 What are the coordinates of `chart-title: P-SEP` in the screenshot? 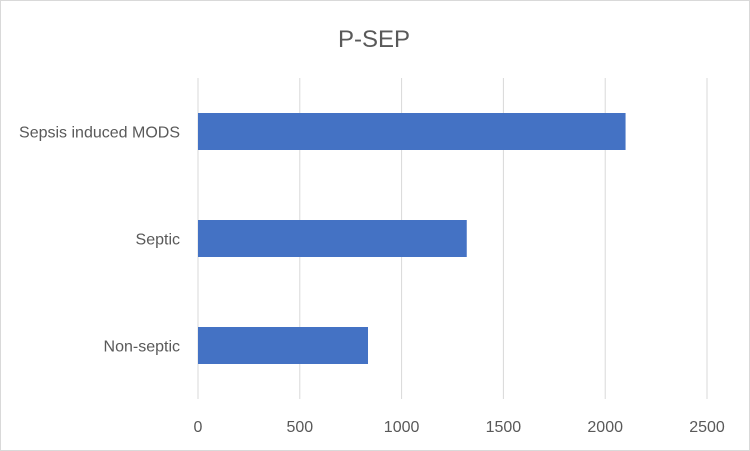 It's located at (374, 39).